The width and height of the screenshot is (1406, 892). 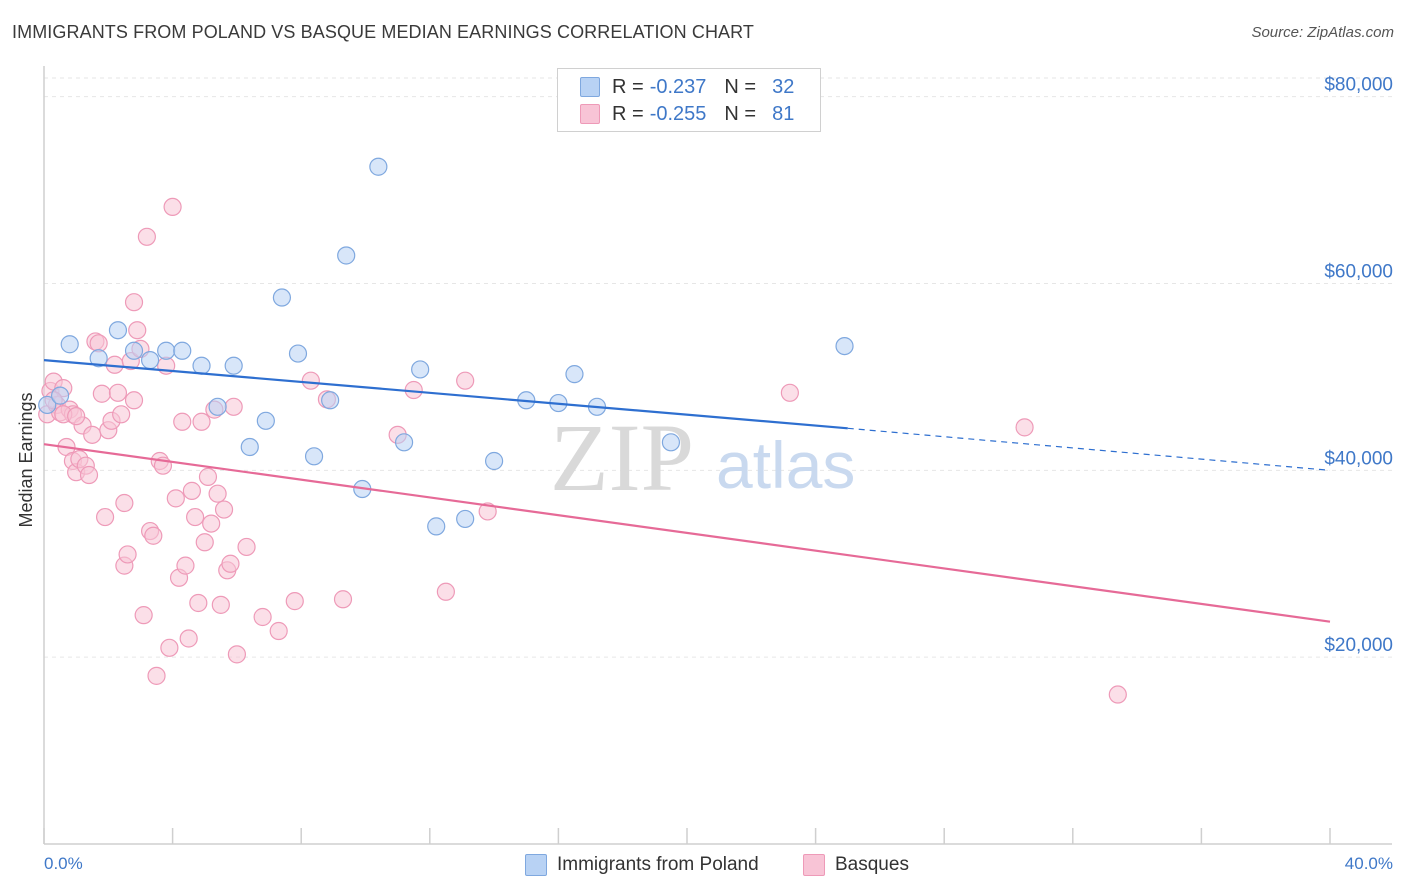 I want to click on y-tick-label: $40,000, so click(x=1358, y=458).